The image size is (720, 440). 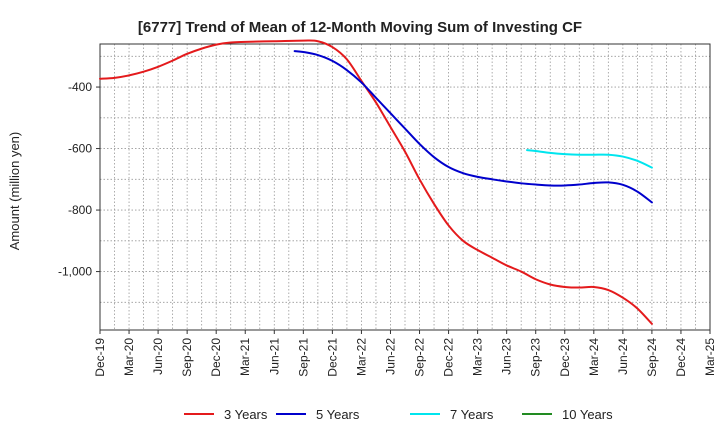 What do you see at coordinates (100, 357) in the screenshot?
I see `x-tick-label: Dec-19` at bounding box center [100, 357].